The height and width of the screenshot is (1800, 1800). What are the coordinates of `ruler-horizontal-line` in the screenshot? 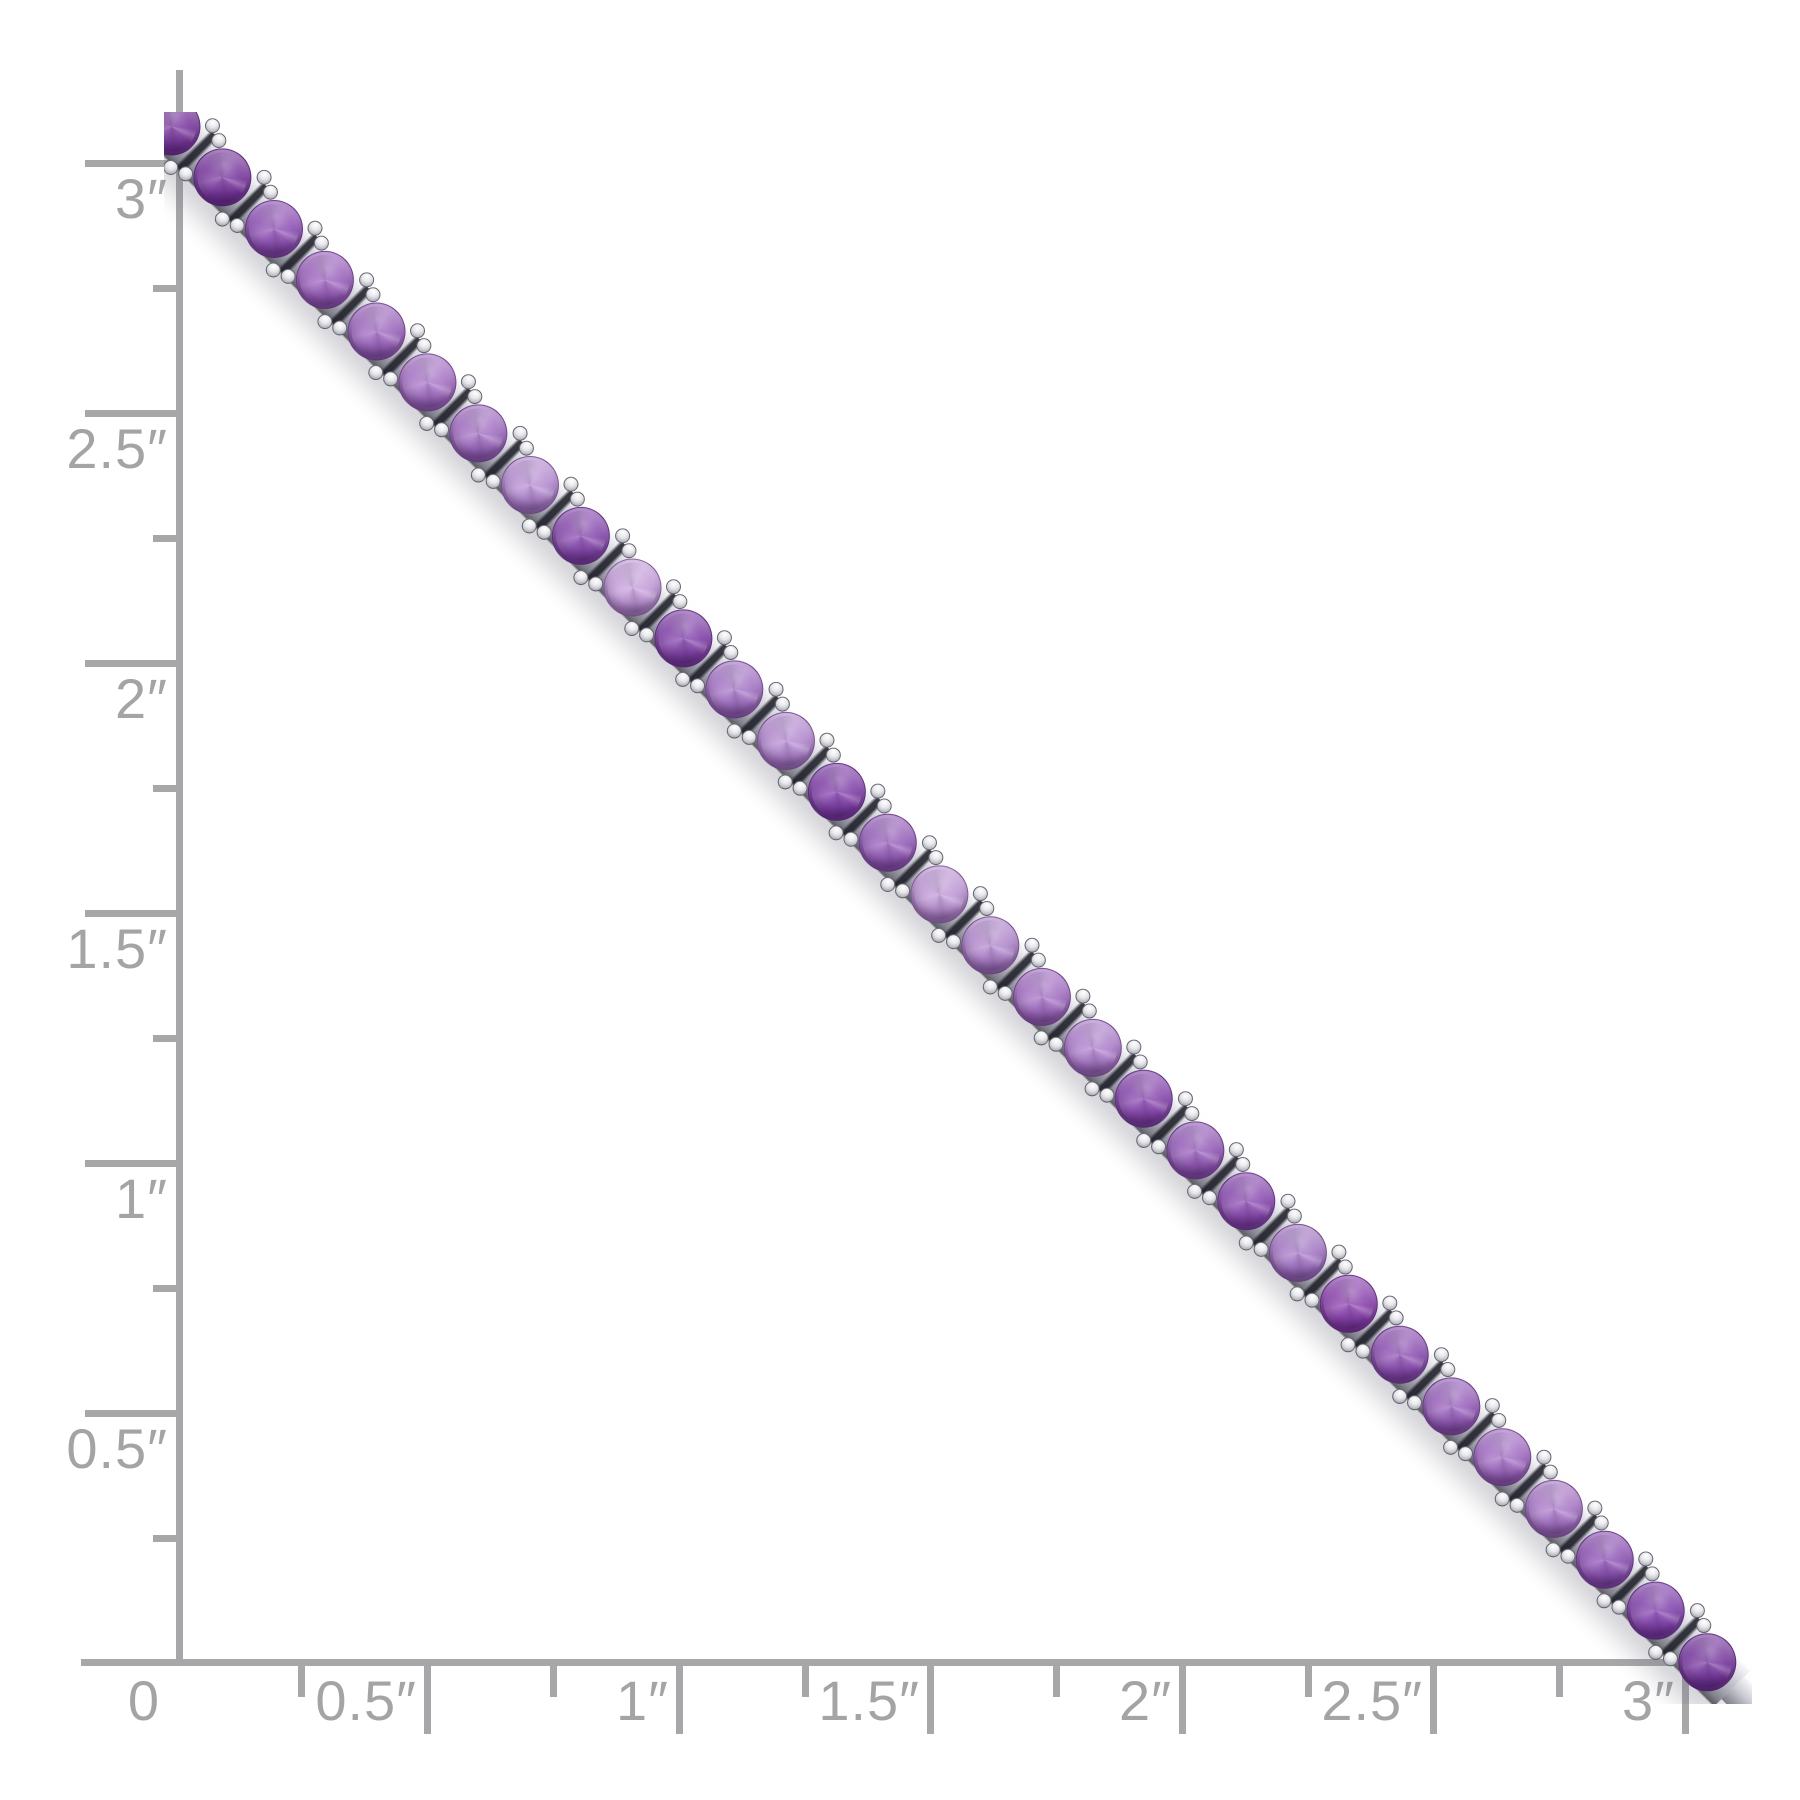 It's located at (885, 1662).